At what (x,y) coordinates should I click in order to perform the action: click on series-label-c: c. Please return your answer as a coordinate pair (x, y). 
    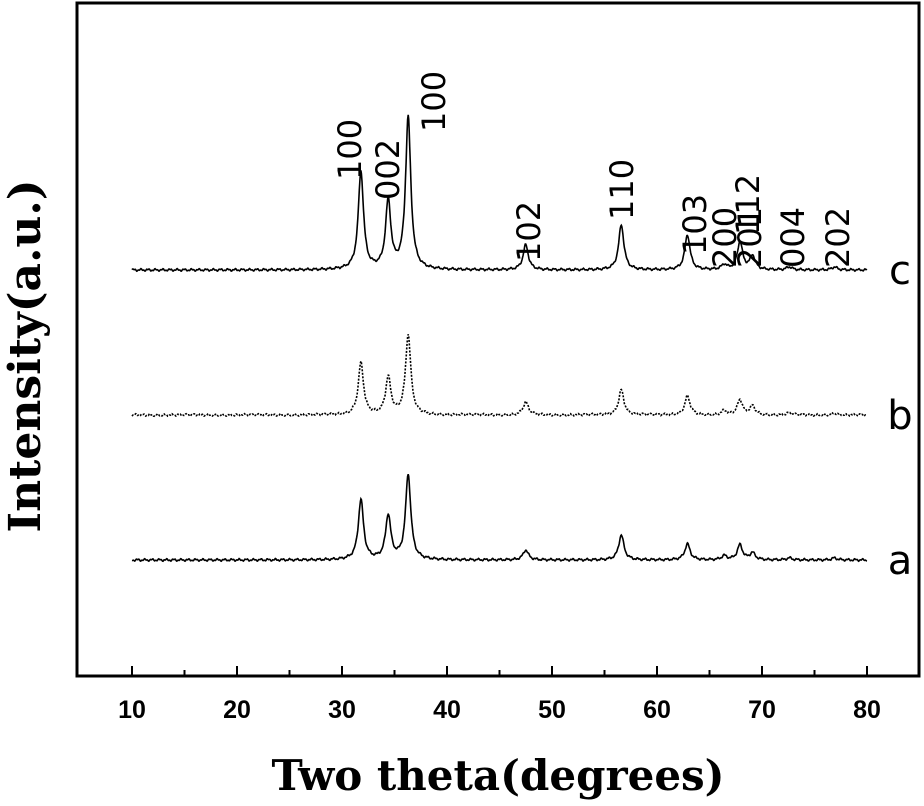
    Looking at the image, I should click on (900, 271).